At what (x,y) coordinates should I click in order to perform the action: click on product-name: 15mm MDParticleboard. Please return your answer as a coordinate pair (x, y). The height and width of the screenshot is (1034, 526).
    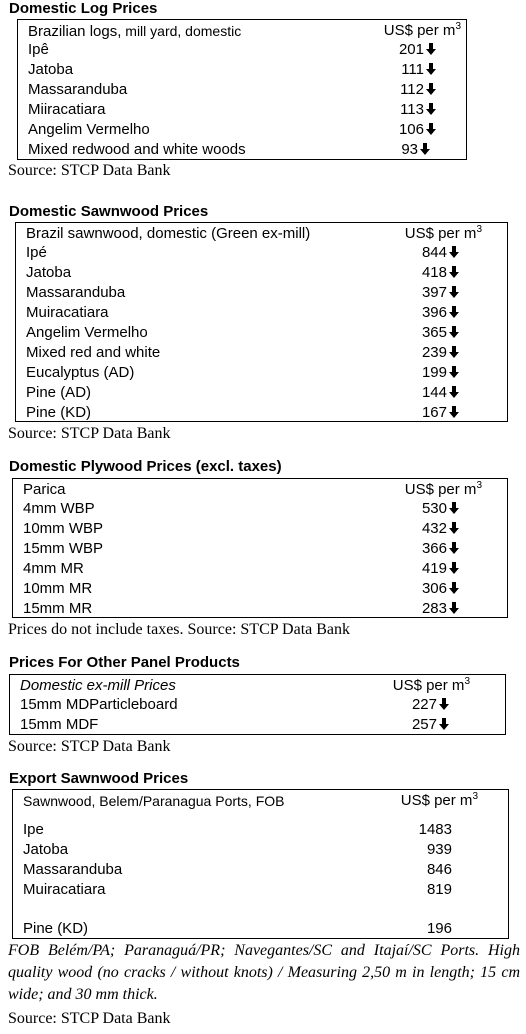
    Looking at the image, I should click on (99, 704).